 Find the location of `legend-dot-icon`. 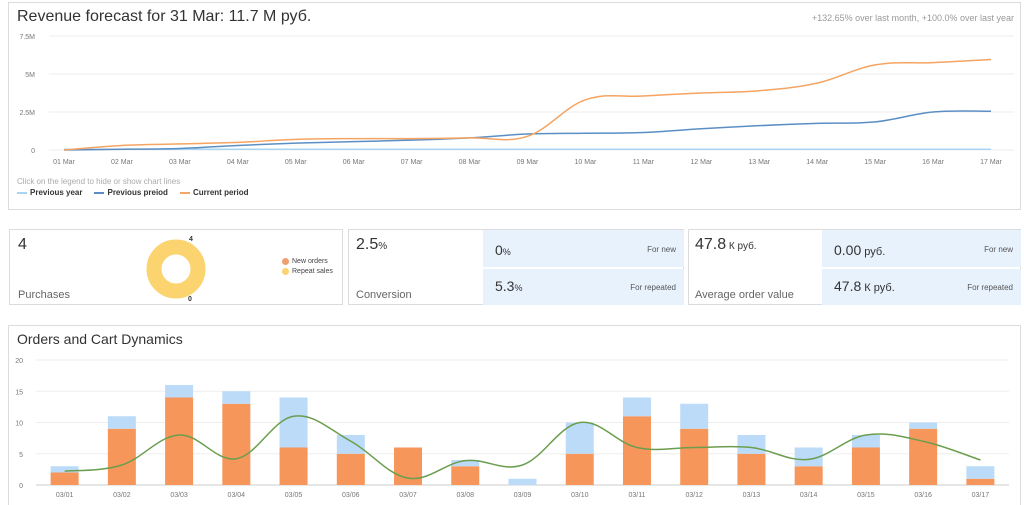

legend-dot-icon is located at coordinates (285, 261).